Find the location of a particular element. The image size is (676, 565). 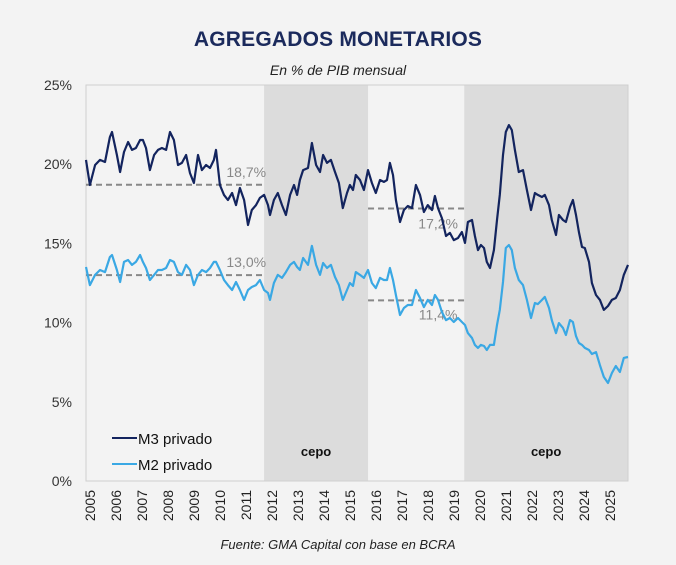

x-tick-label: 2018 is located at coordinates (428, 505).